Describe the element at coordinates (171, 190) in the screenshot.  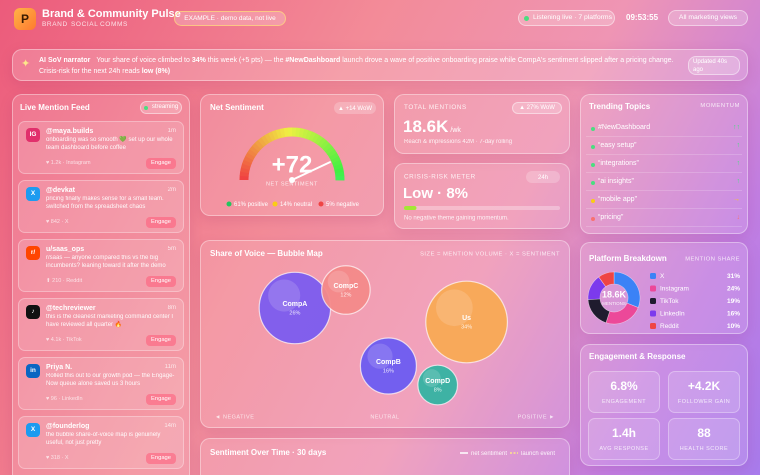
I see `mention-time: 2m` at that location.